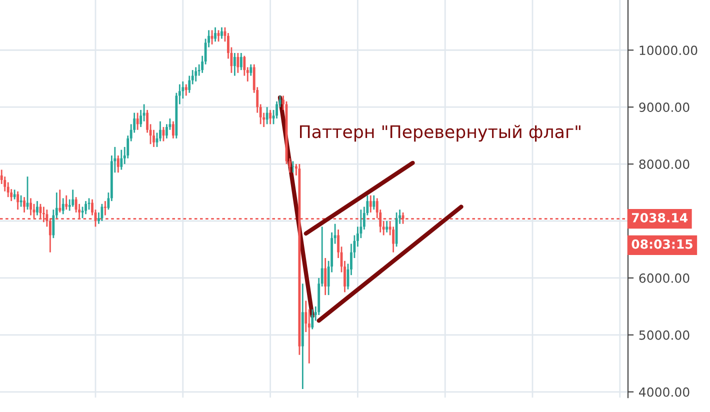 The image size is (710, 412). What do you see at coordinates (664, 335) in the screenshot?
I see `y-tick-label: 5000.00` at bounding box center [664, 335].